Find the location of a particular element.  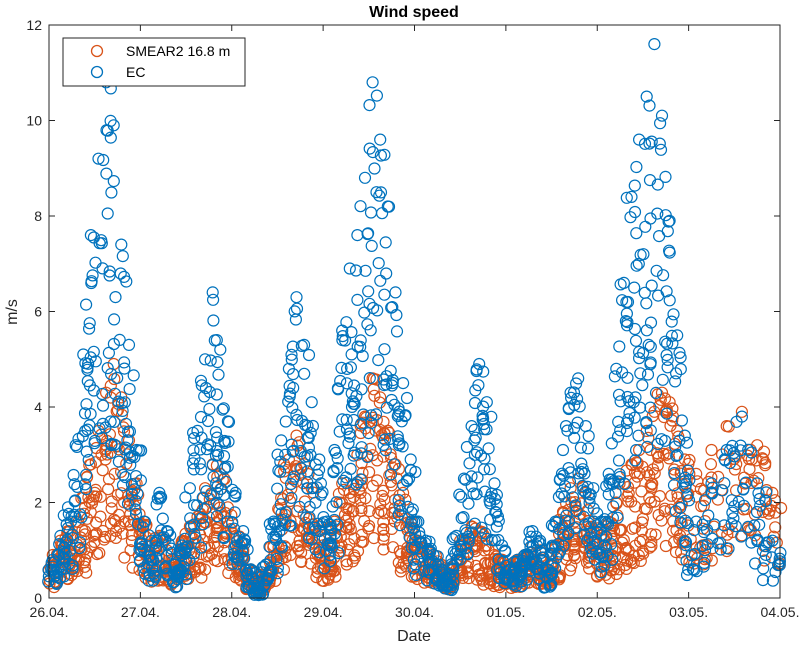

x-tick-label: 03.05. is located at coordinates (688, 612).